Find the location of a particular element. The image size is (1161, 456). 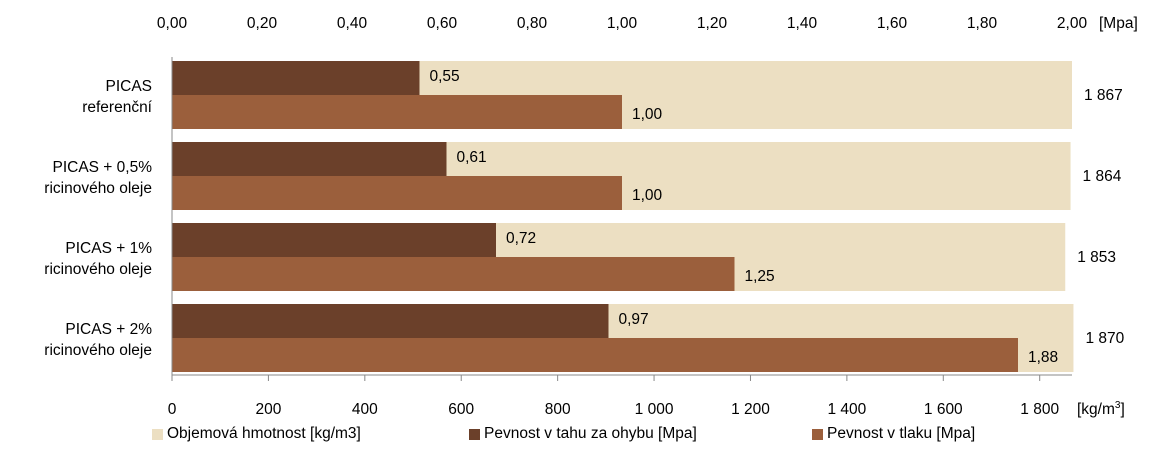

legend-item-compression: Pevnost v tlaku [Mpa] is located at coordinates (893, 434).